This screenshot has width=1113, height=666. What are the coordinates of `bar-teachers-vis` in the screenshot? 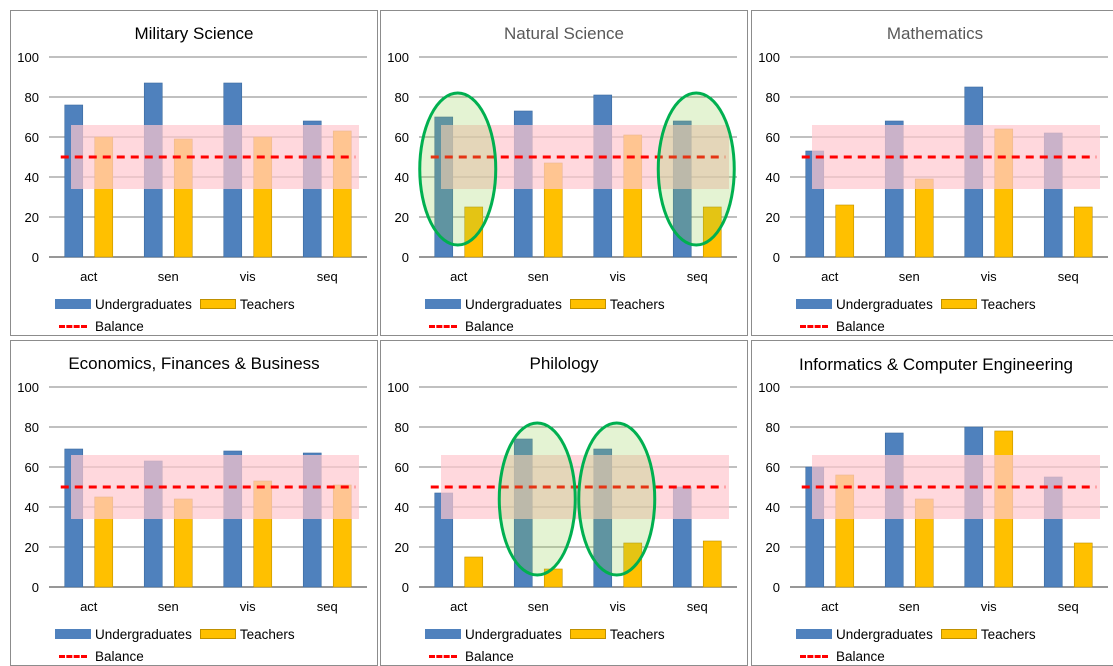 It's located at (633, 565).